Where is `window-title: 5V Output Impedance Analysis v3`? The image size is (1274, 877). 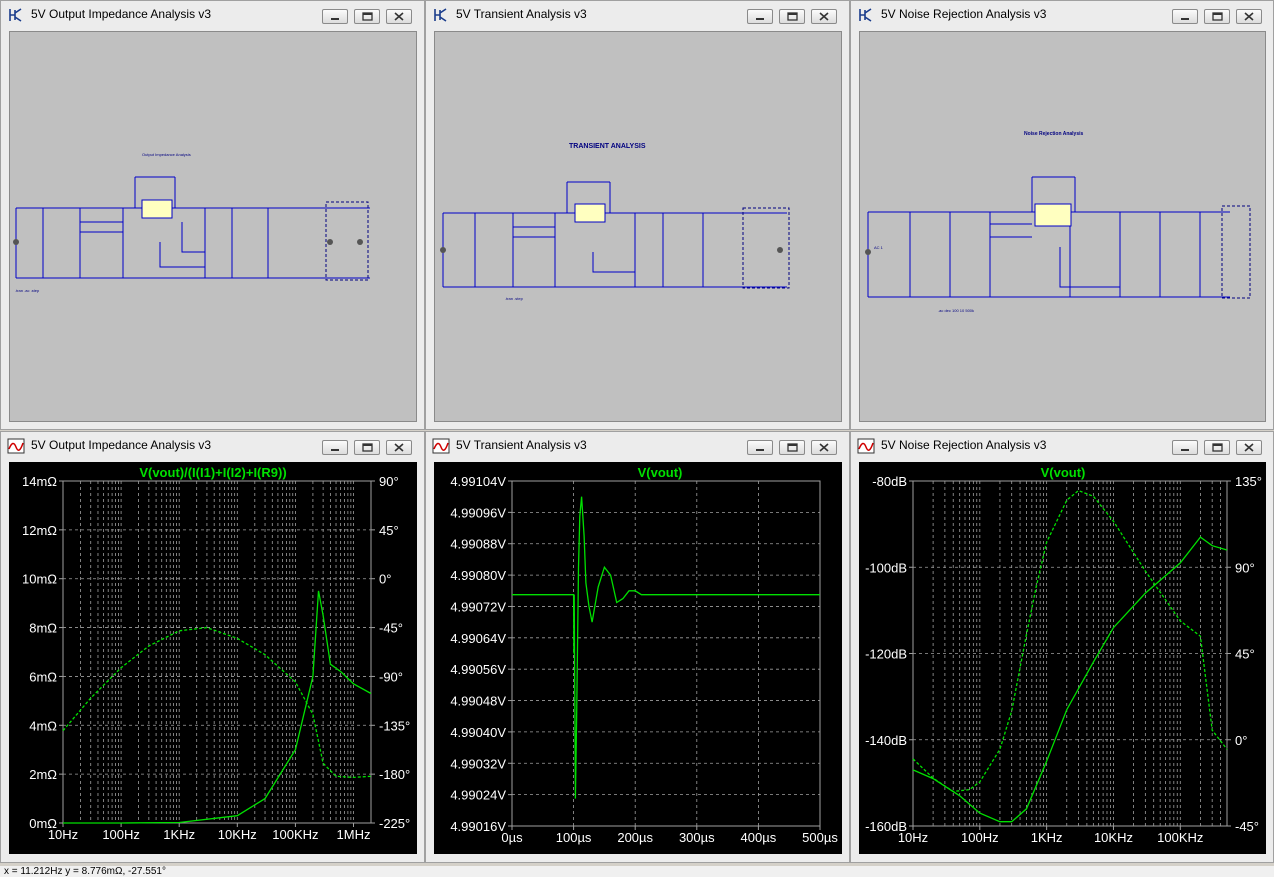 window-title: 5V Output Impedance Analysis v3 is located at coordinates (121, 14).